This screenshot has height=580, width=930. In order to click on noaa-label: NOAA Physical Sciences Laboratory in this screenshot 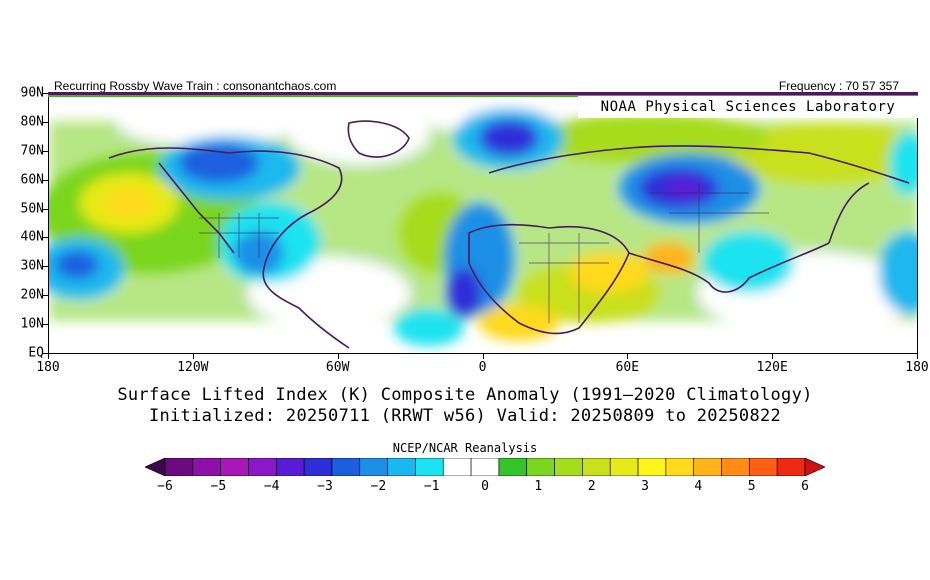, I will do `click(748, 107)`.